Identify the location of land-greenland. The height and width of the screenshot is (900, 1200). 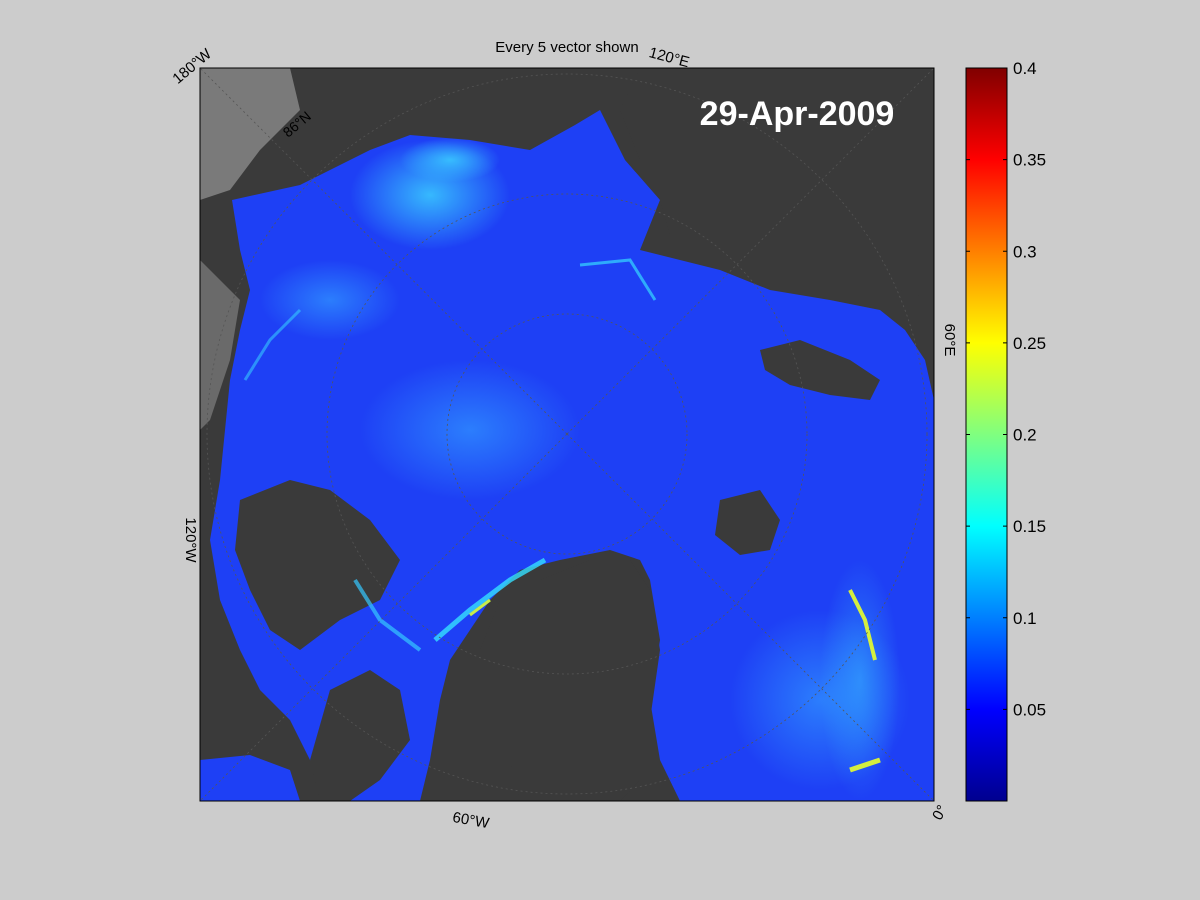
(570, 680).